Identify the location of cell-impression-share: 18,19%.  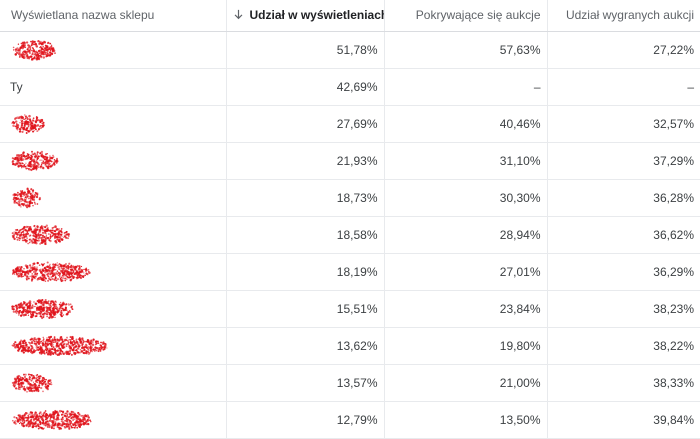
(304, 272).